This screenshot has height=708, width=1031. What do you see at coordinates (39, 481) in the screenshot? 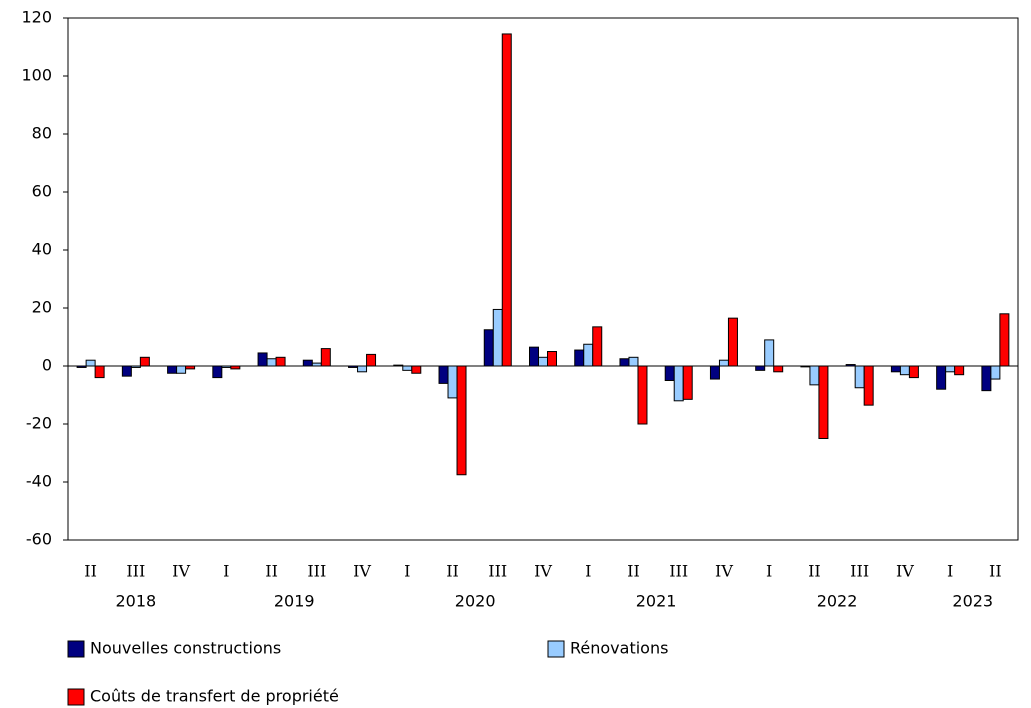
I see `y-tick-label: -40` at bounding box center [39, 481].